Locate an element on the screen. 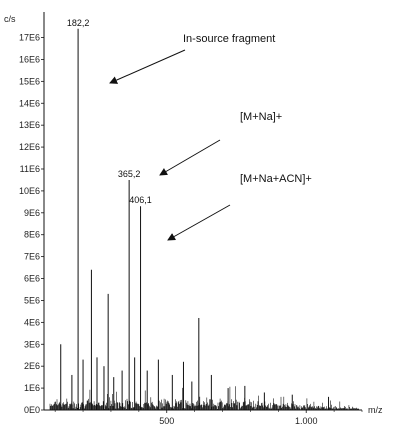 This screenshot has width=400, height=436. y-tick-label: 5E6 is located at coordinates (32, 300).